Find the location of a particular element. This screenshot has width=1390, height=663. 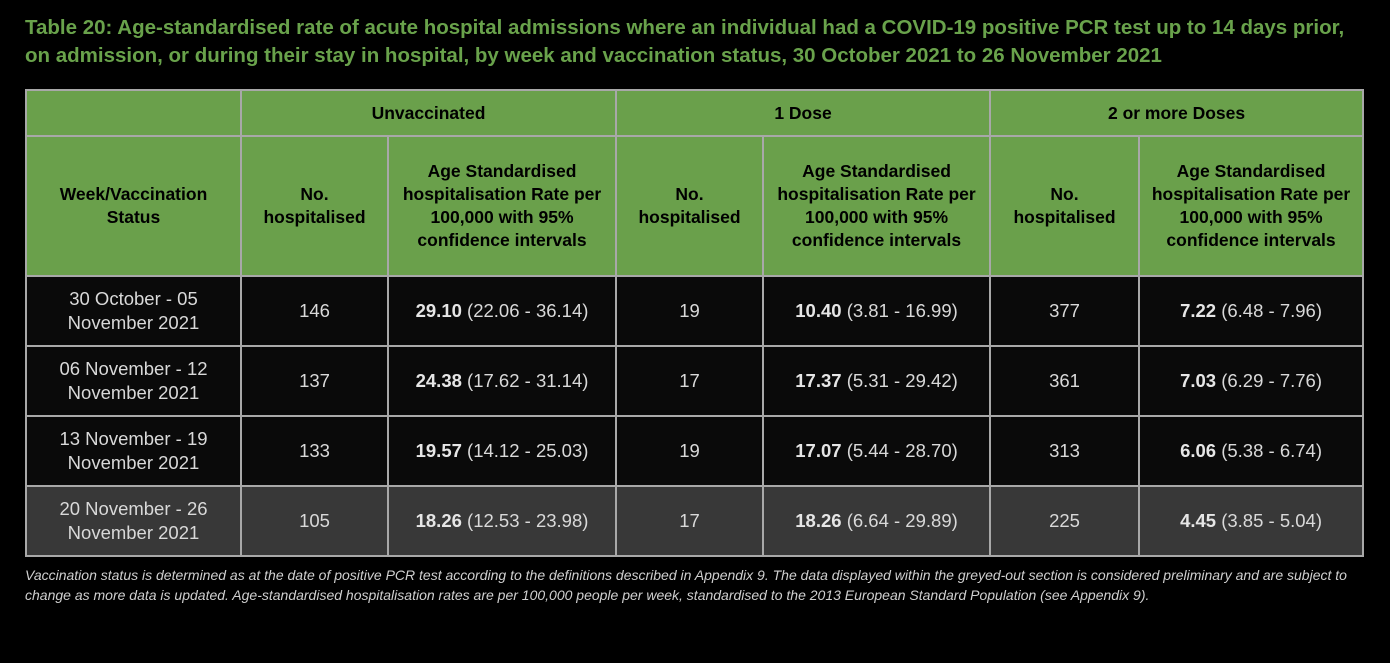

rate-value: 6.06 is located at coordinates (1198, 451).